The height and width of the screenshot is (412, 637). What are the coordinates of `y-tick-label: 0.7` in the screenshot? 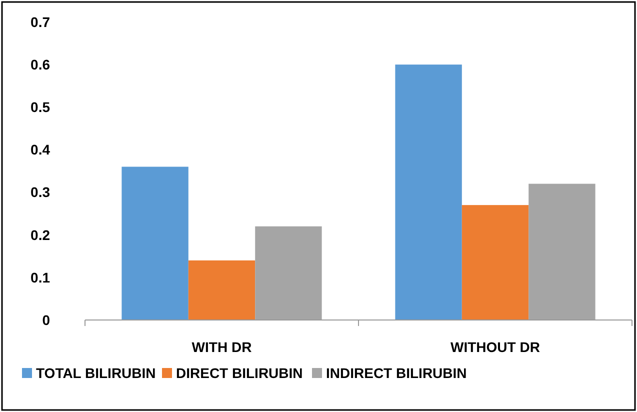 It's located at (40, 22).